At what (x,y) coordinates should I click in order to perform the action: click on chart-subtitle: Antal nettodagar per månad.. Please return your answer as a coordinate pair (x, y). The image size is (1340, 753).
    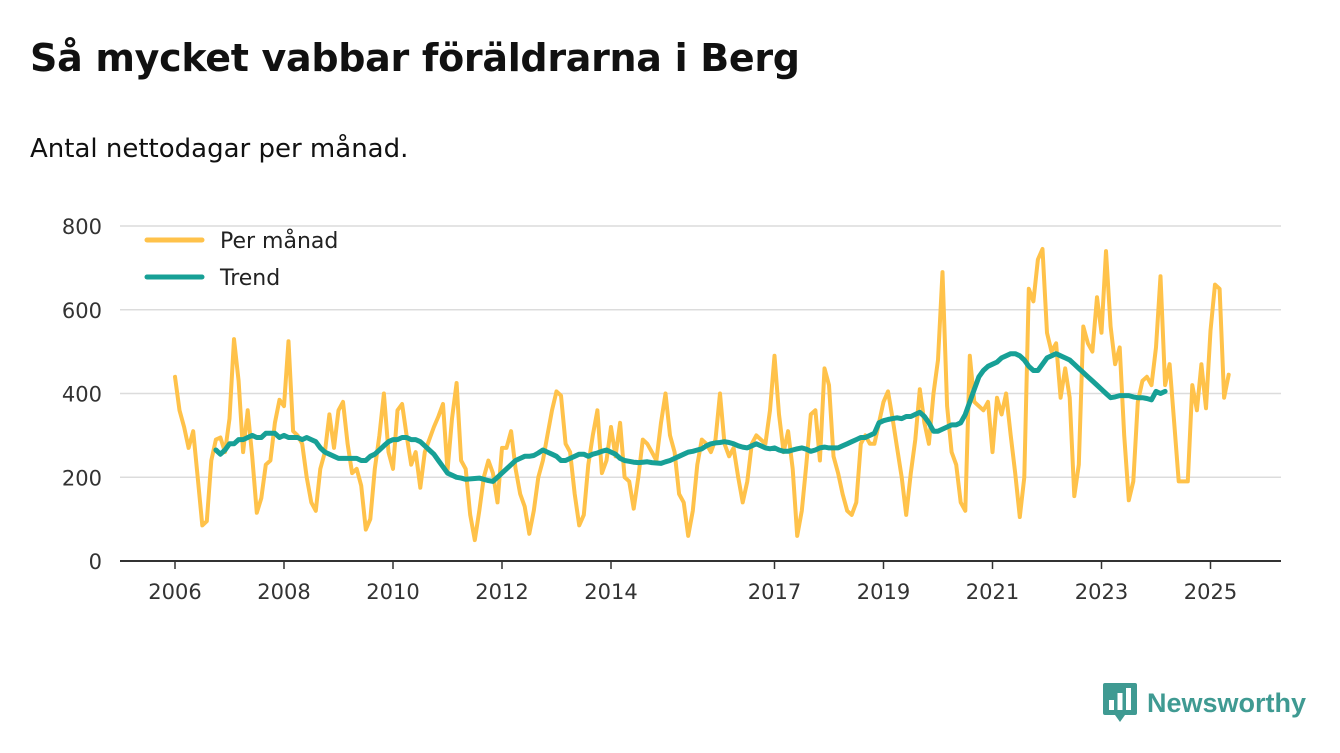
    Looking at the image, I should click on (219, 149).